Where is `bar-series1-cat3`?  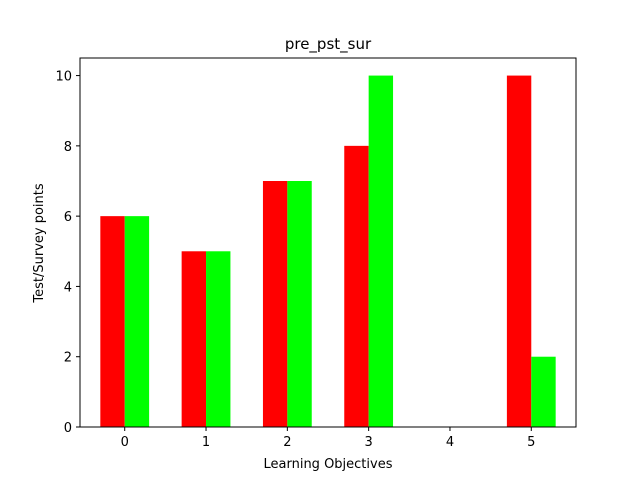
bar-series1-cat3 is located at coordinates (381, 251).